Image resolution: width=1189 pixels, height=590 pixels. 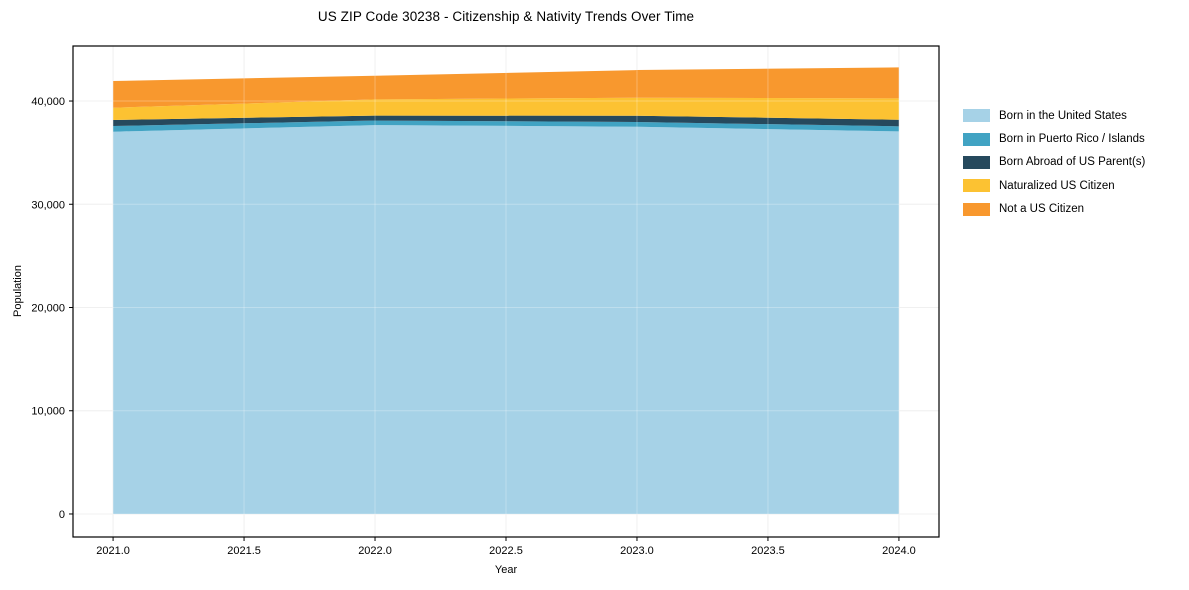 What do you see at coordinates (48, 412) in the screenshot?
I see `y-tick-label: 10,000` at bounding box center [48, 412].